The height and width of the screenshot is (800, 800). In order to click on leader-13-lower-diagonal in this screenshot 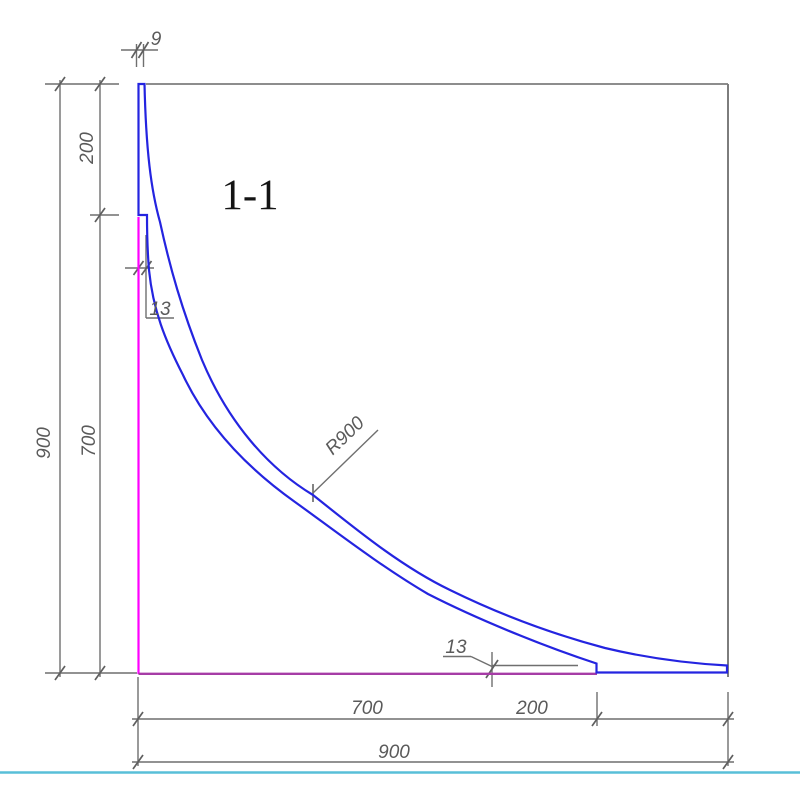, I will do `click(481, 661)`.